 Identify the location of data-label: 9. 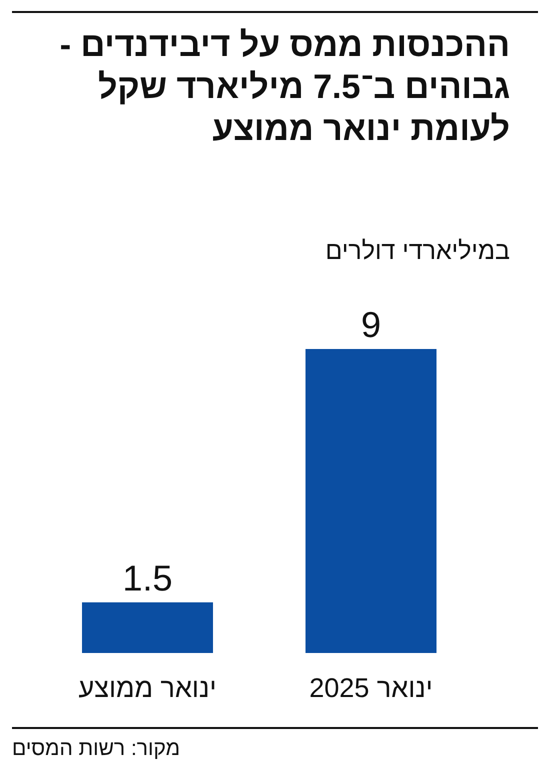
(371, 324).